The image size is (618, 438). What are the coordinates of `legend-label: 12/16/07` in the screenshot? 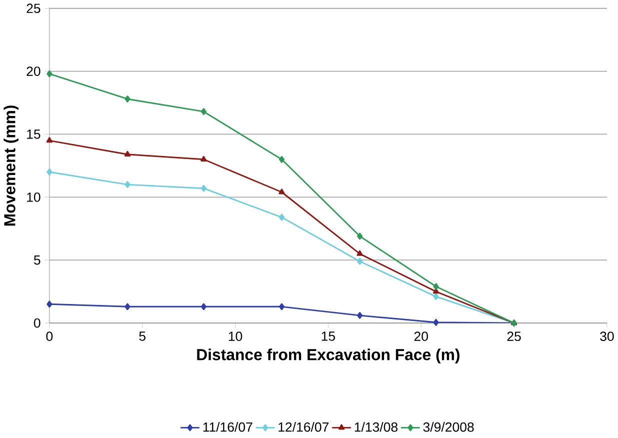 It's located at (303, 427).